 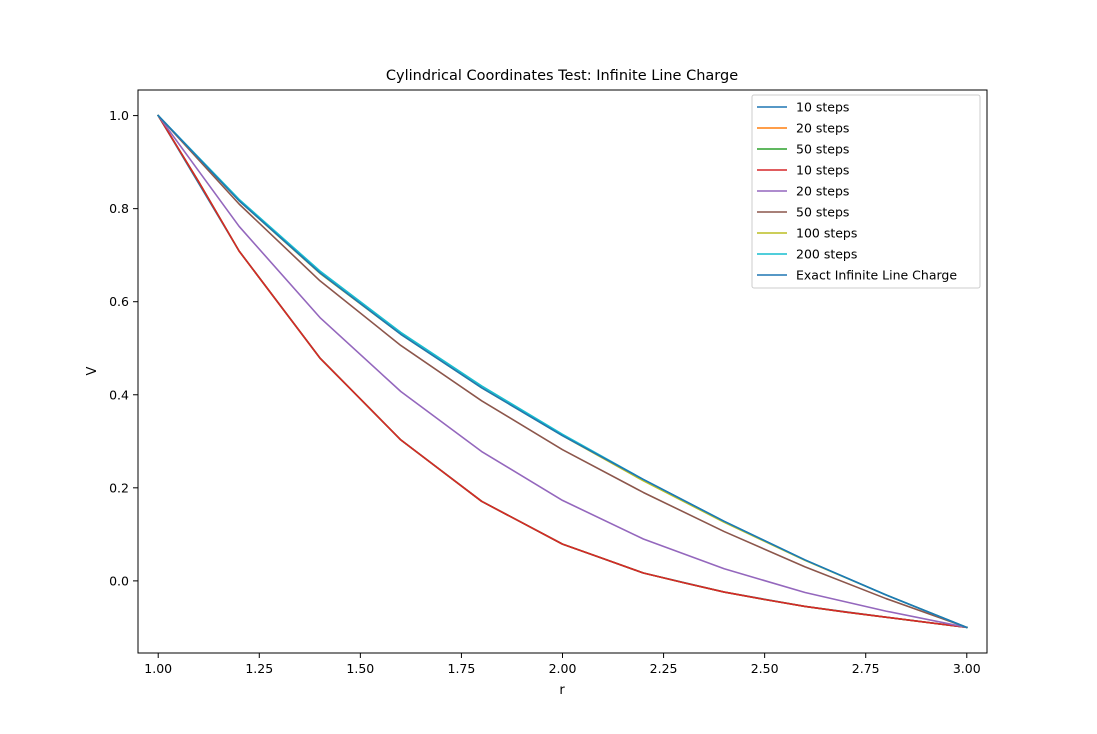 I want to click on y-tick-label: 1.0, so click(x=119, y=115).